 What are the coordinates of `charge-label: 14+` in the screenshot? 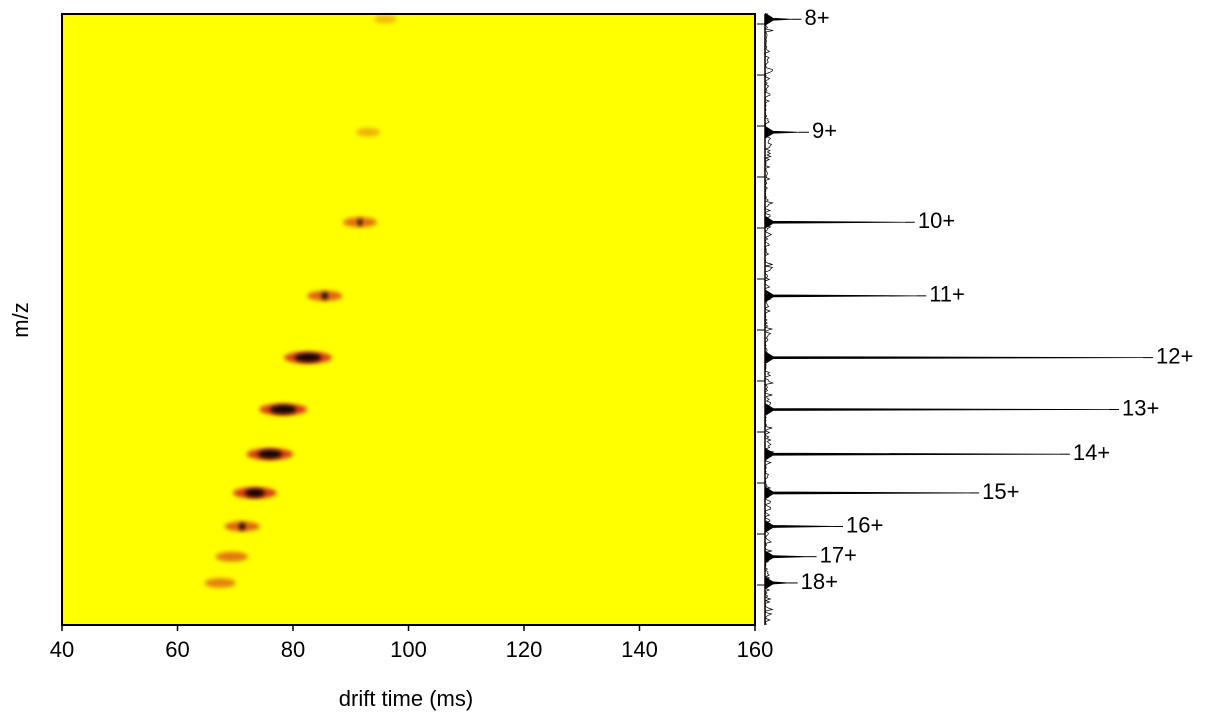 It's located at (1091, 452).